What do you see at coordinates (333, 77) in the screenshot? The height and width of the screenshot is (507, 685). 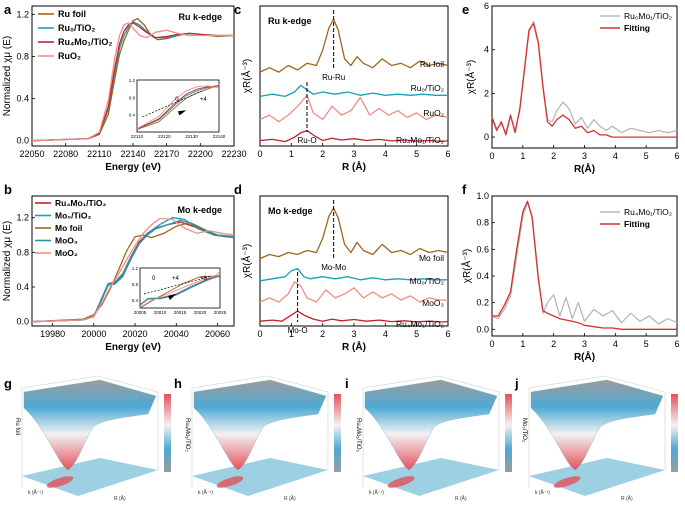 I see `c-ann-0: Ru-Ru` at bounding box center [333, 77].